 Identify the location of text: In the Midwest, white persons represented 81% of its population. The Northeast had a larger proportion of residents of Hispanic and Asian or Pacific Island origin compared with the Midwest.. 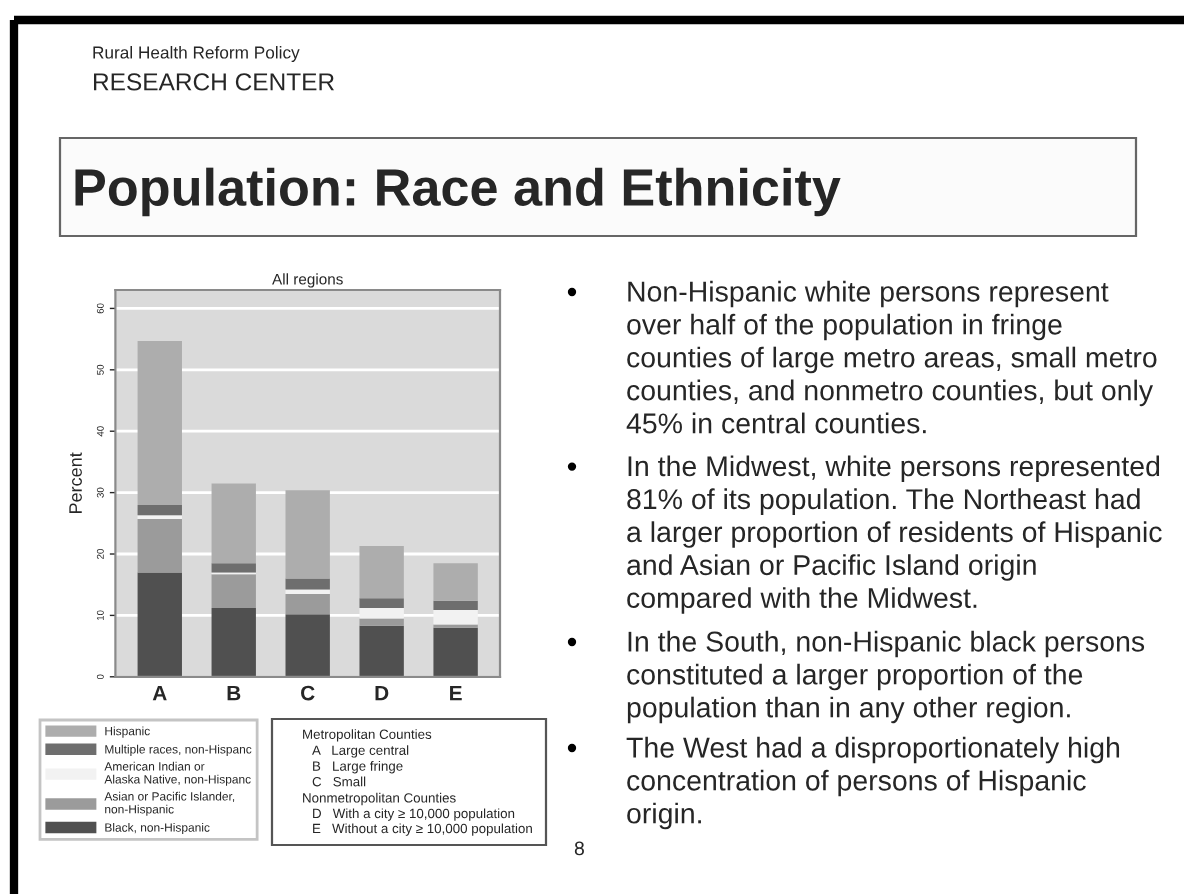
(894, 534).